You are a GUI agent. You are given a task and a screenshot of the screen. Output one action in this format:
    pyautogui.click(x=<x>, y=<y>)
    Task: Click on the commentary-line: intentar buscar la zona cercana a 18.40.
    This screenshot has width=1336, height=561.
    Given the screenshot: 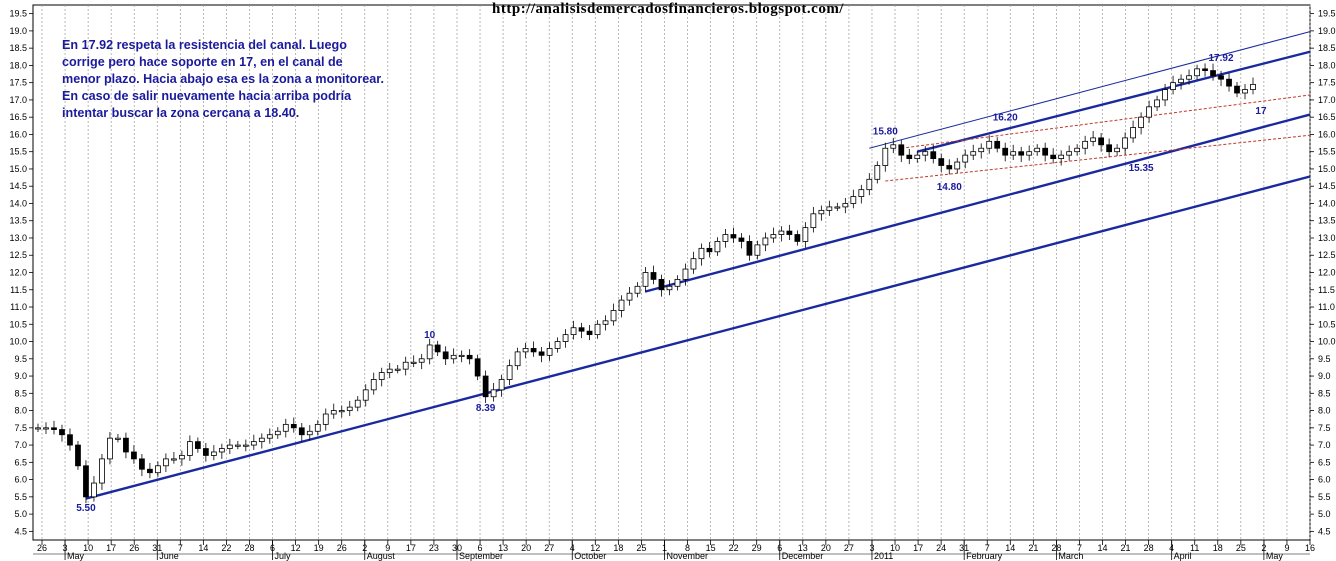 What is the action you would take?
    pyautogui.click(x=181, y=113)
    